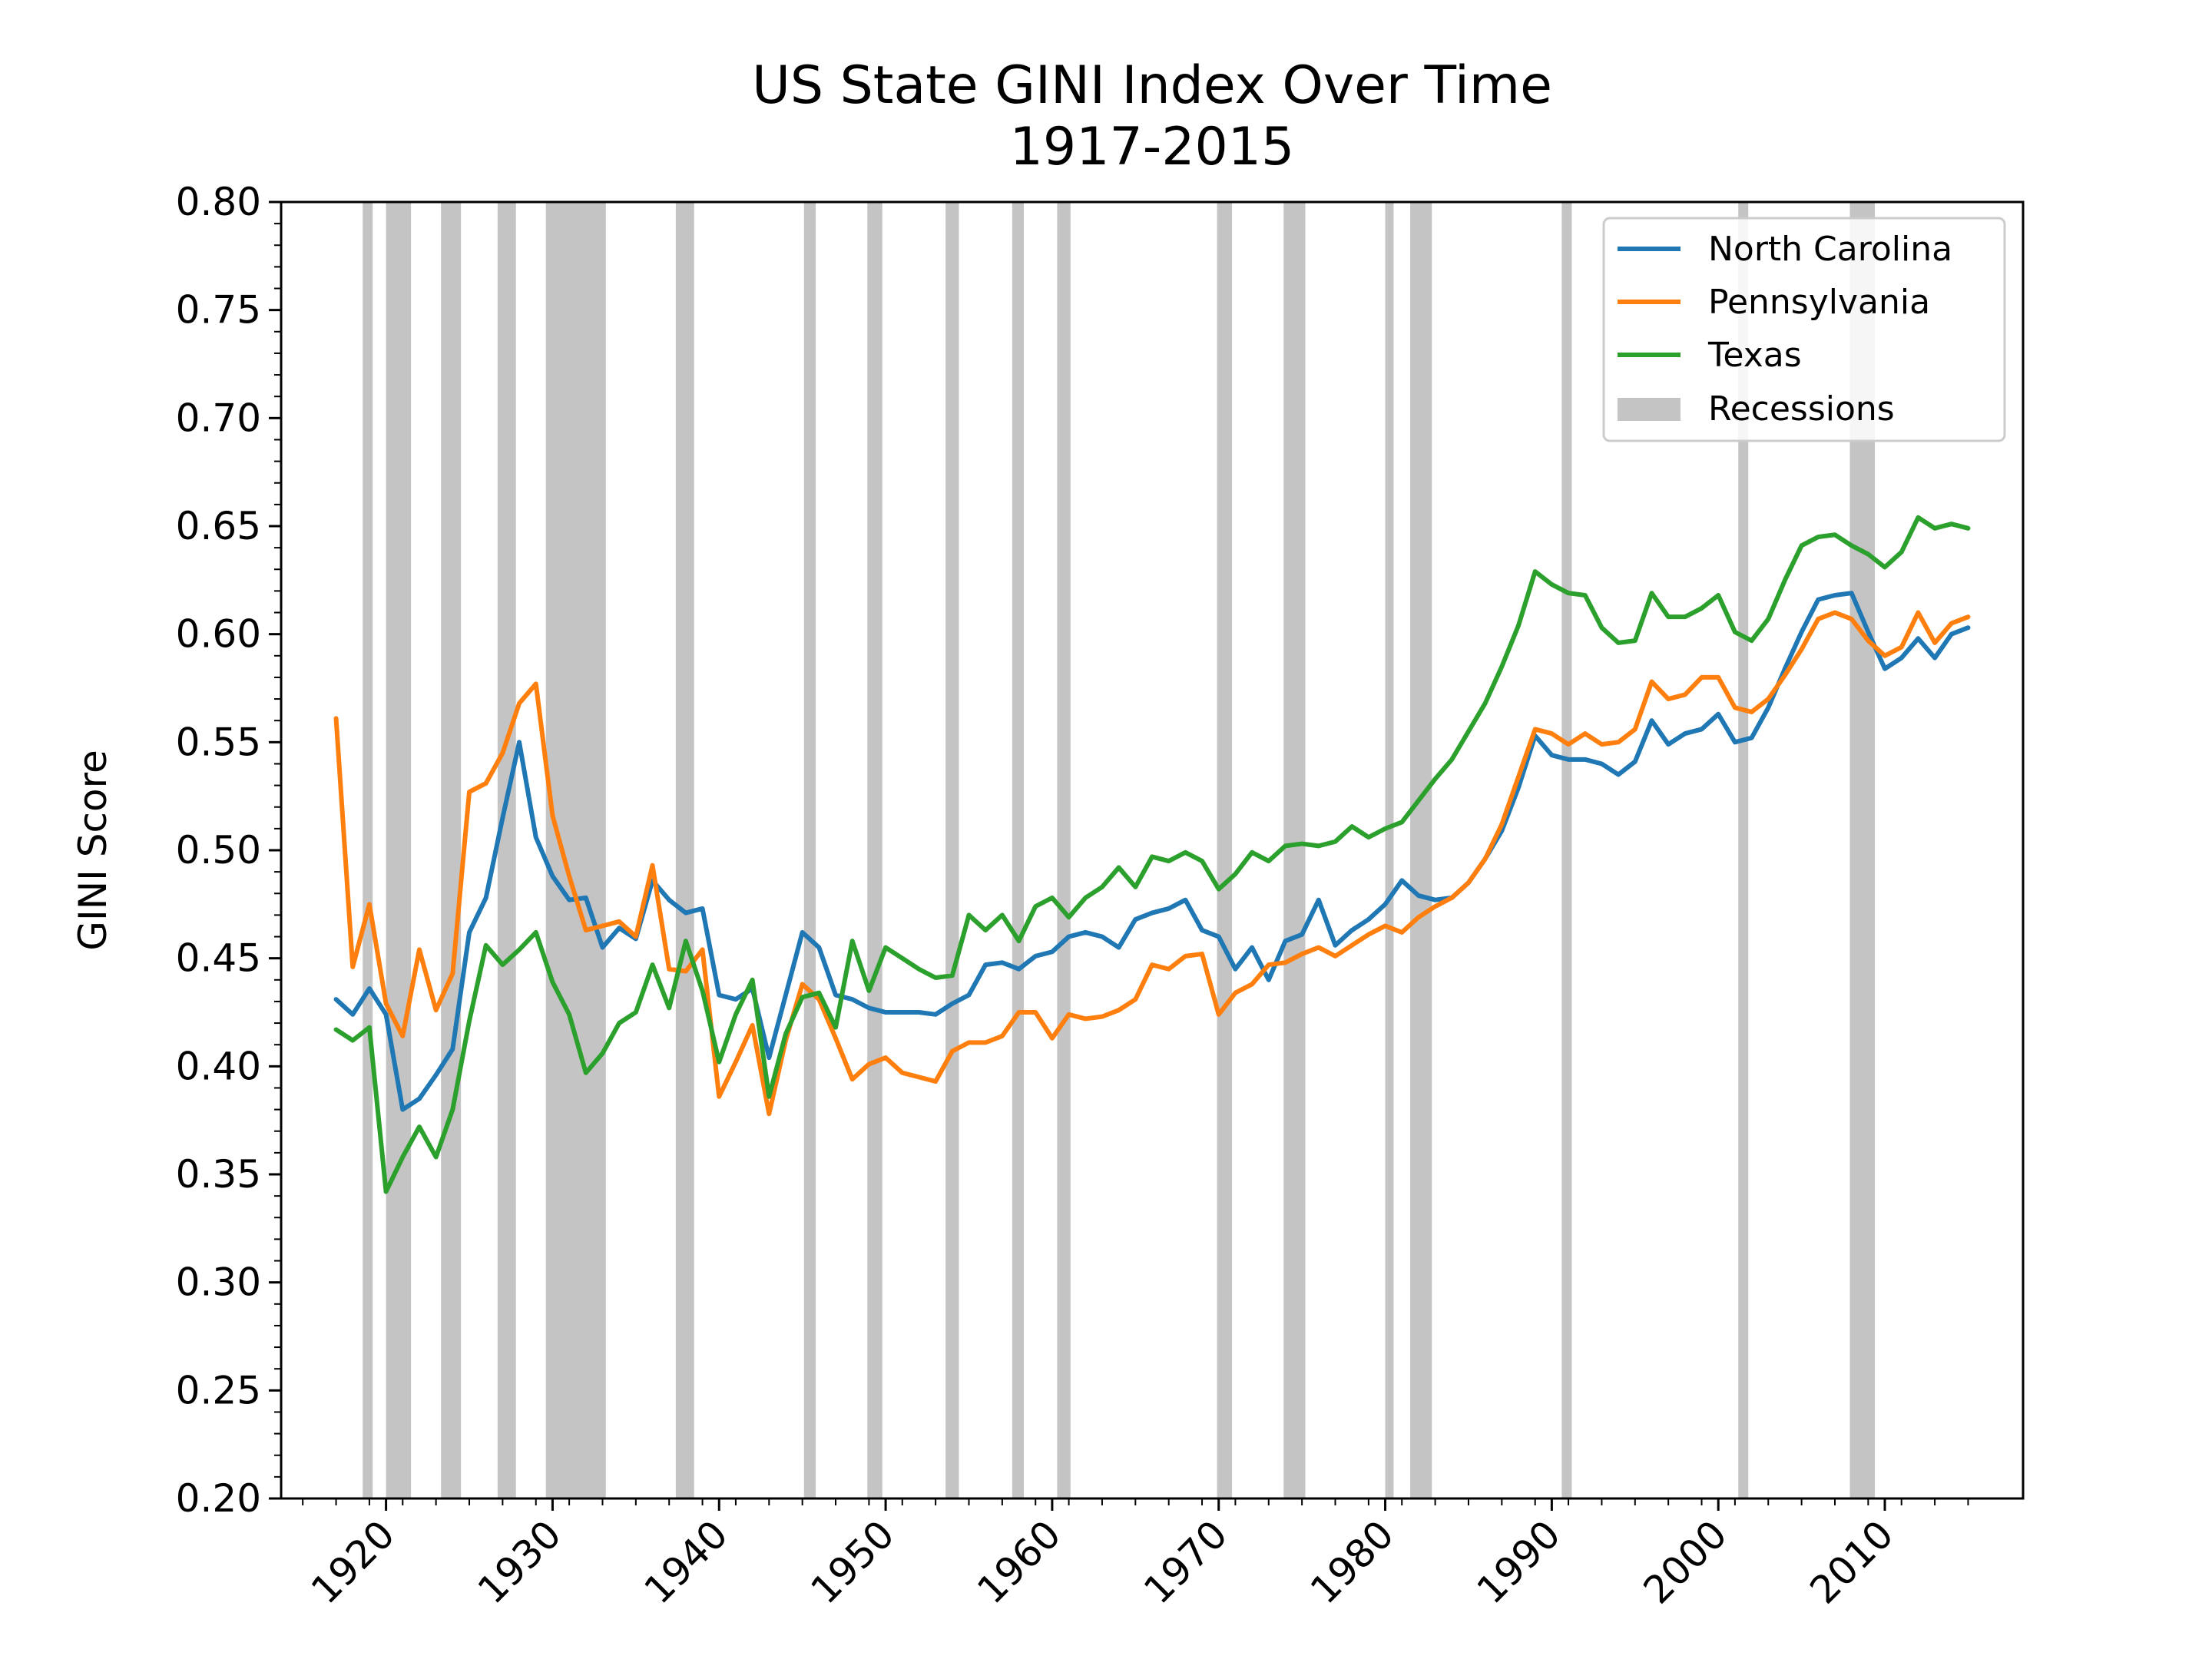  Describe the element at coordinates (1019, 1562) in the screenshot. I see `x-tick-label: 1960` at that location.